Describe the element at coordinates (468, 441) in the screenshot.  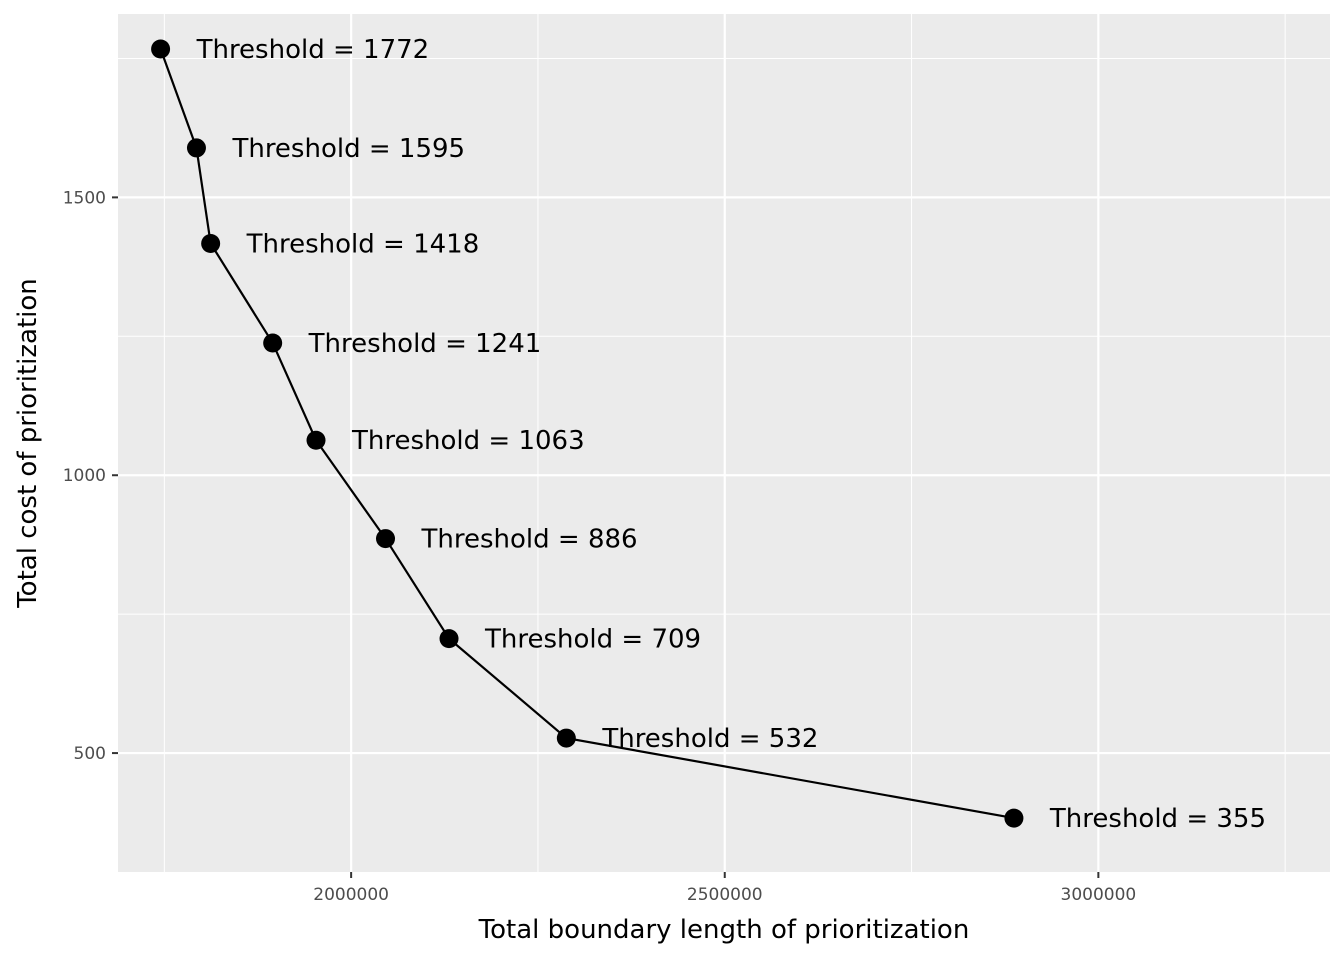
I see `point-label: Threshold = 1063` at that location.